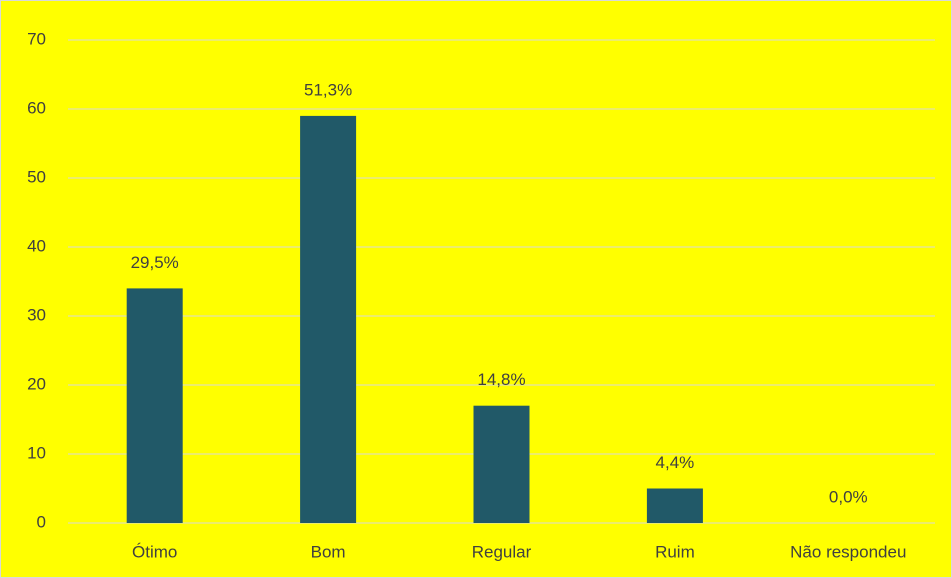  Describe the element at coordinates (328, 89) in the screenshot. I see `data-label: 51,3%` at that location.